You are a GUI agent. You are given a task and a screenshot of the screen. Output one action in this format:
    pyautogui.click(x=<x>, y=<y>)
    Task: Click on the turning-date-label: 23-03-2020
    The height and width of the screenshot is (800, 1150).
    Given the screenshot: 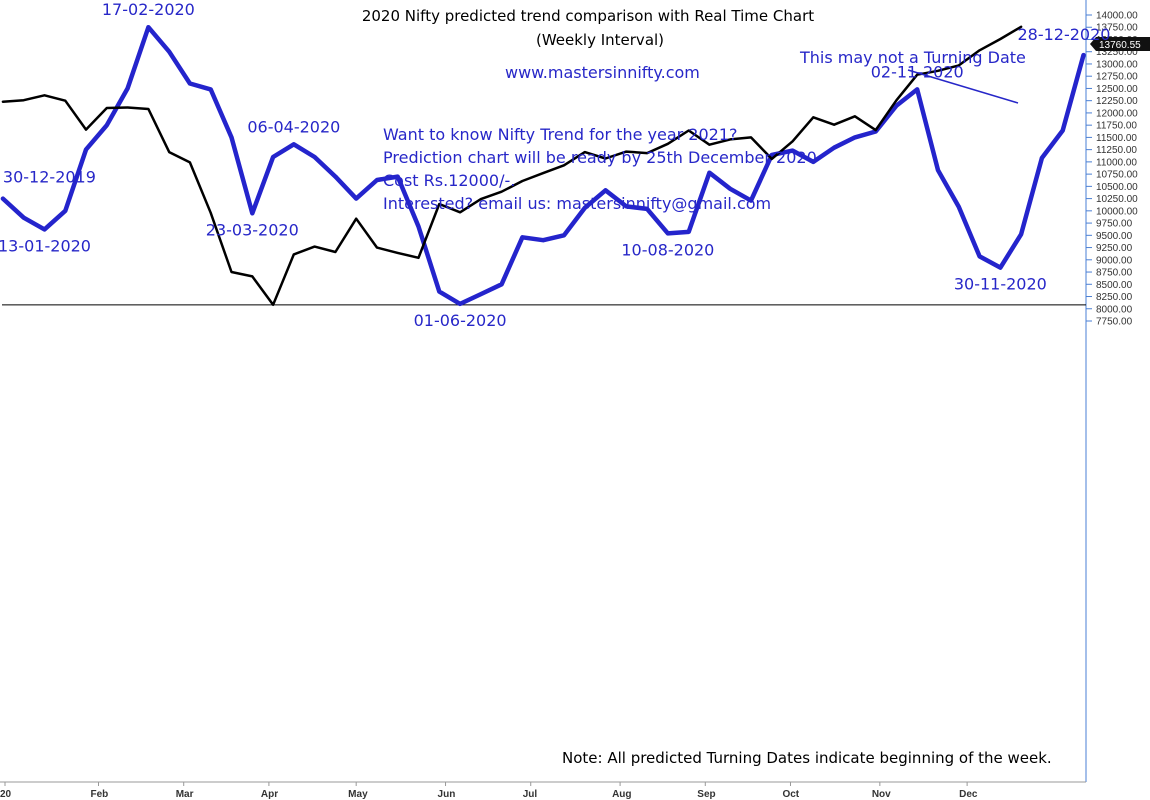 What is the action you would take?
    pyautogui.click(x=252, y=229)
    